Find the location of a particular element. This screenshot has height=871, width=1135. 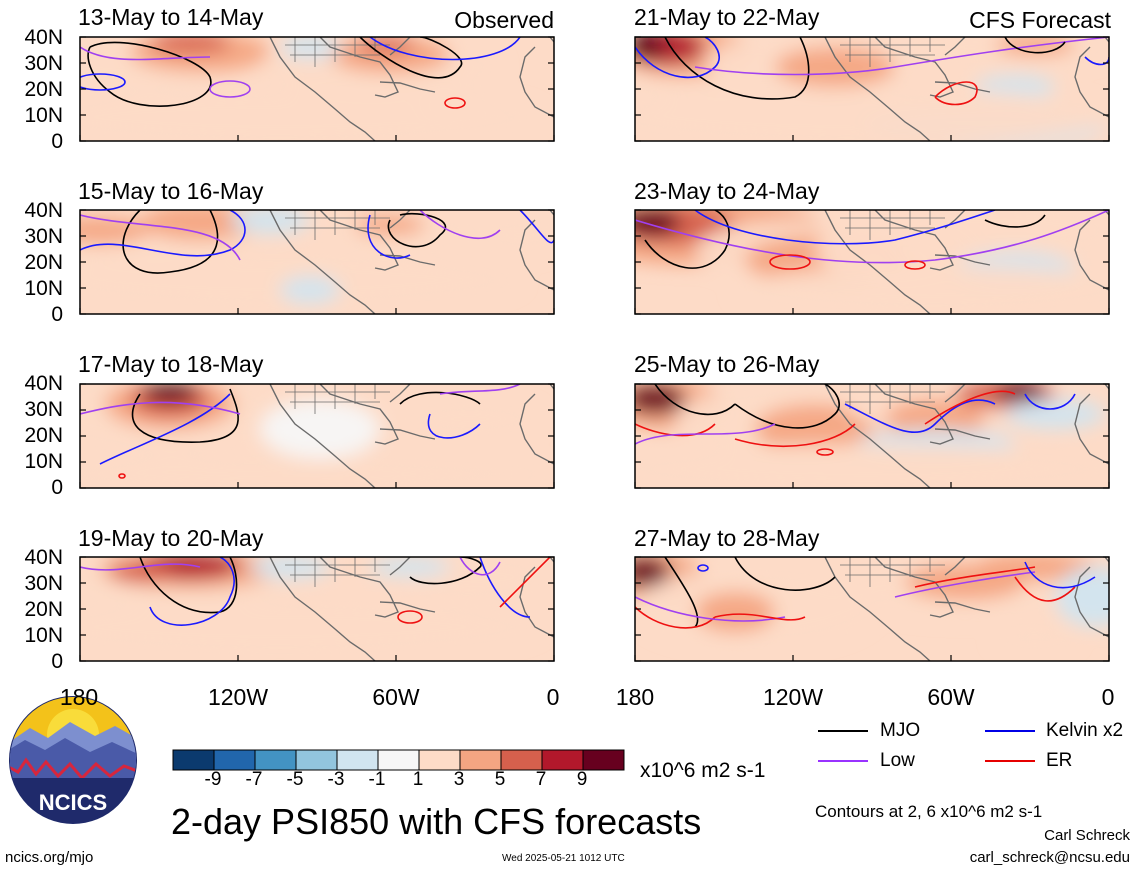

lat-label: 40N is located at coordinates (43, 383).